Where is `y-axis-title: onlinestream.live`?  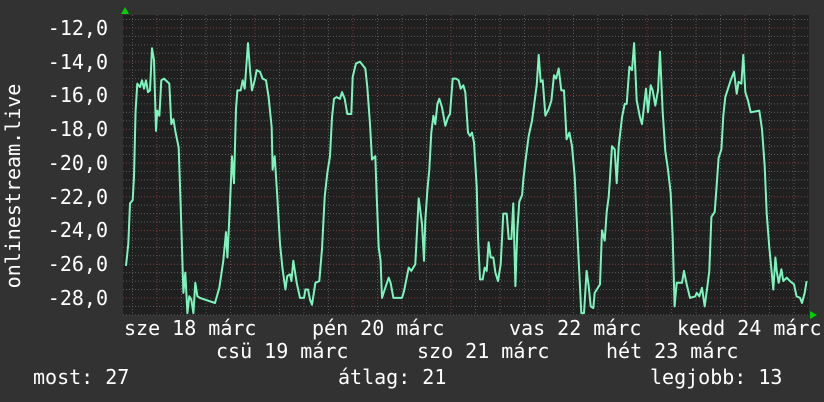
y-axis-title: onlinestream.live is located at coordinates (13, 186).